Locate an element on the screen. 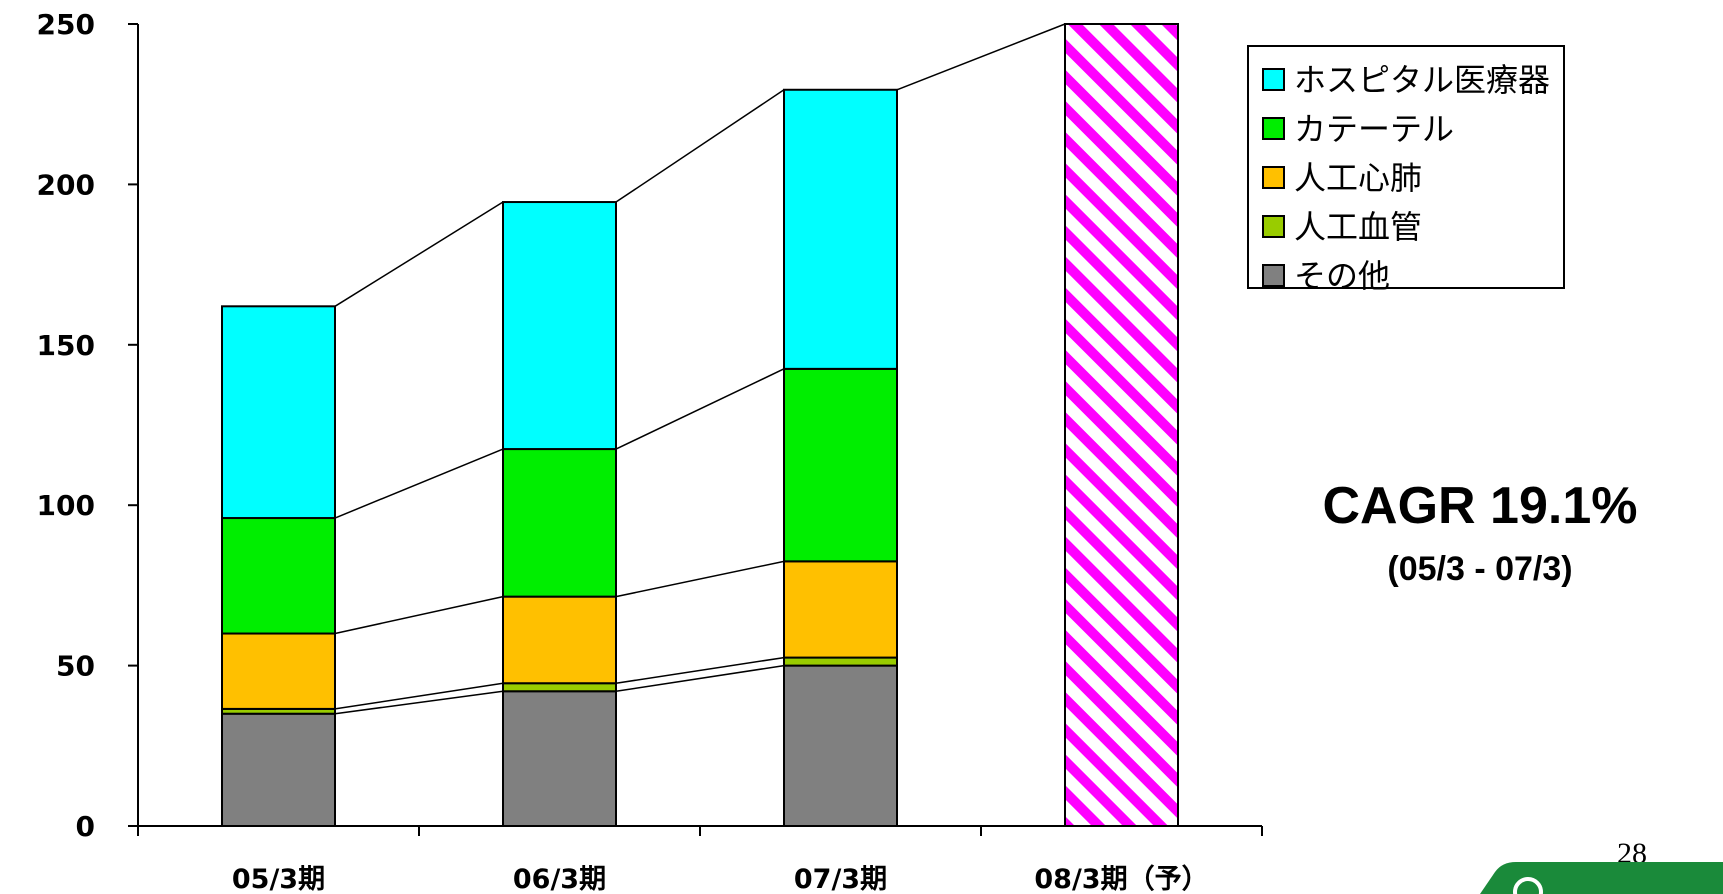 This screenshot has width=1723, height=894. x-category-labels: 05/3期 06/3期 07/3期 08/3期（予） is located at coordinates (720, 879).